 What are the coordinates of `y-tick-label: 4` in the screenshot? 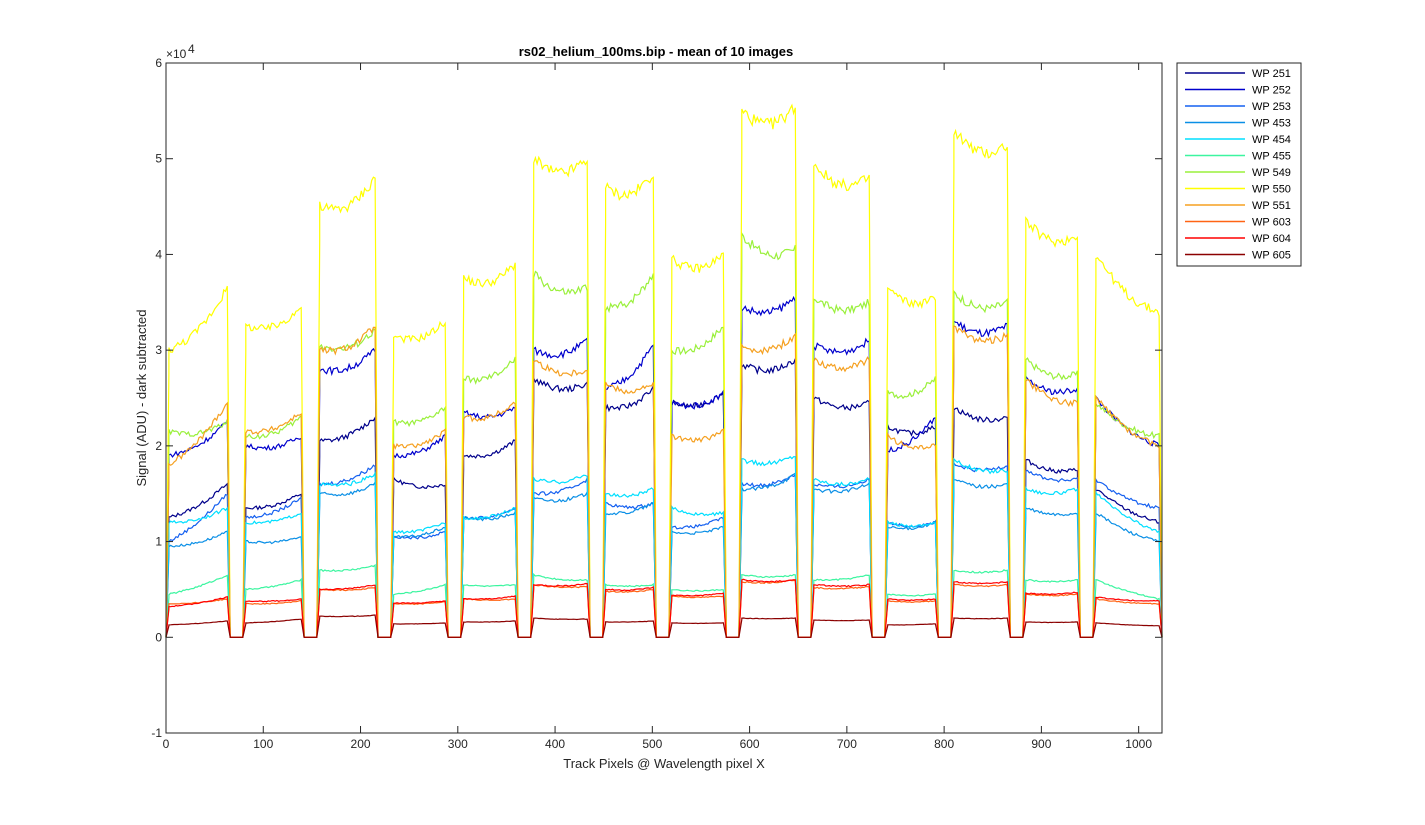 It's located at (158, 254).